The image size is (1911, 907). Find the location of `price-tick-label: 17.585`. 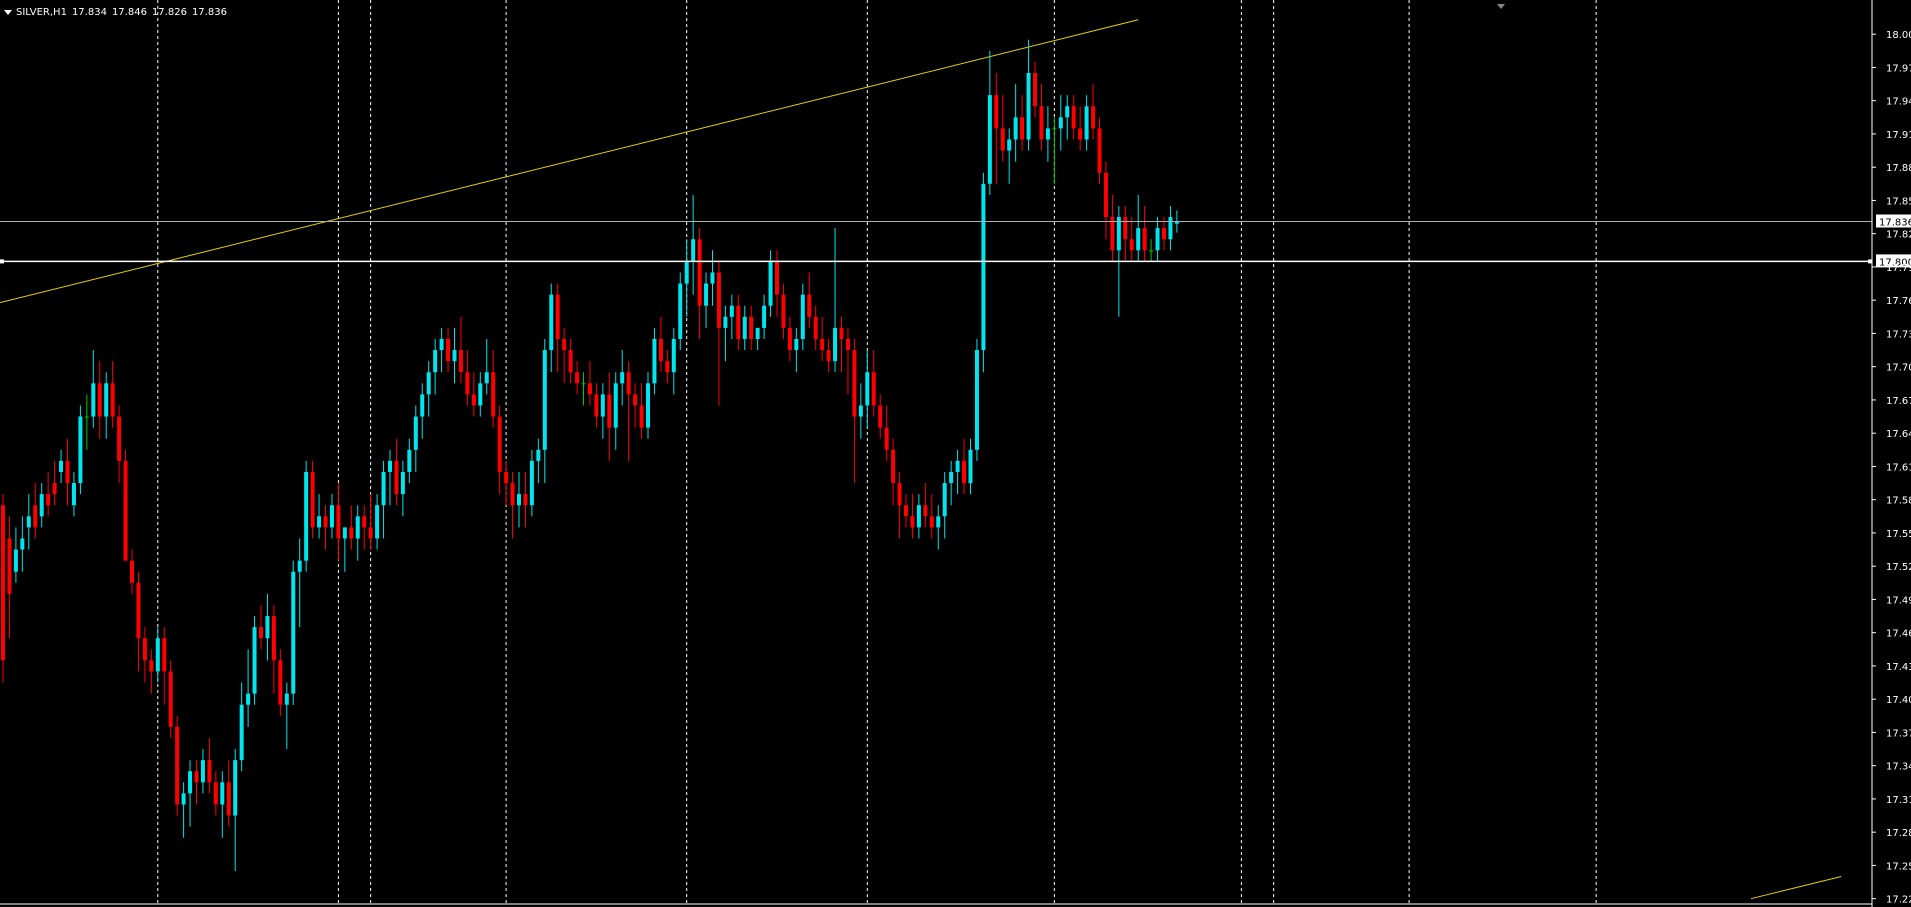

price-tick-label: 17.585 is located at coordinates (1898, 501).